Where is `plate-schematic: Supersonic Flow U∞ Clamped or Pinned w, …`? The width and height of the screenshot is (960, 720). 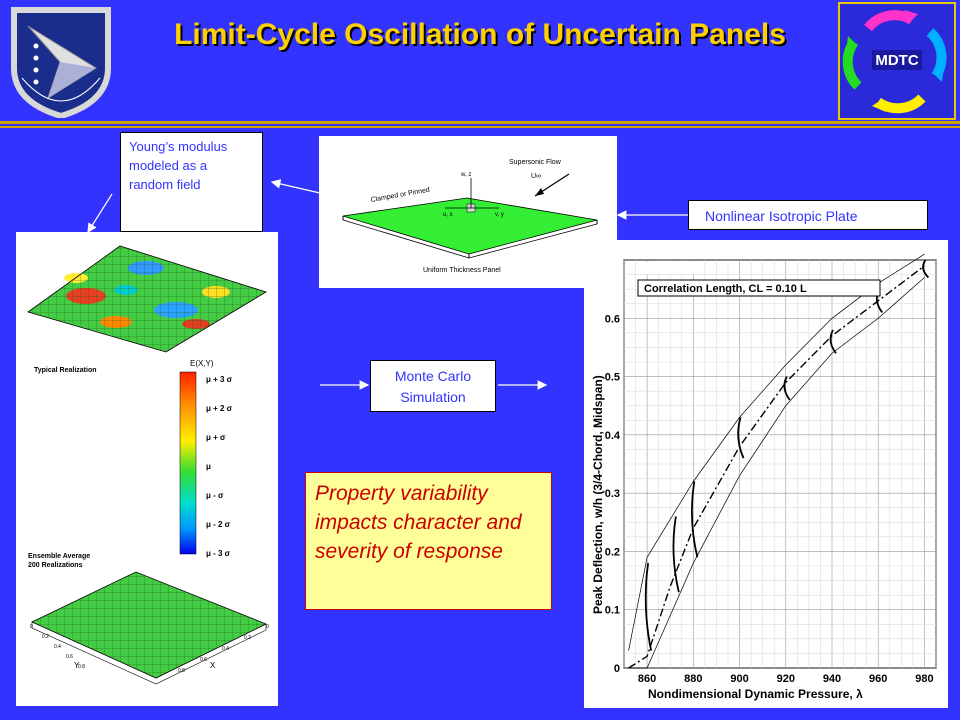 plate-schematic: Supersonic Flow U∞ Clamped or Pinned w, … is located at coordinates (470, 216).